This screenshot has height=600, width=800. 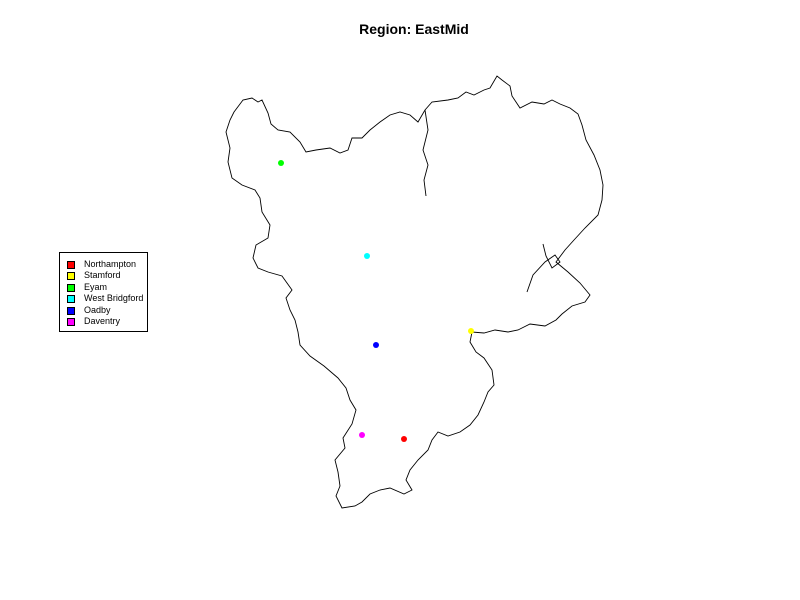 I want to click on town-marker-northampton, so click(x=404, y=439).